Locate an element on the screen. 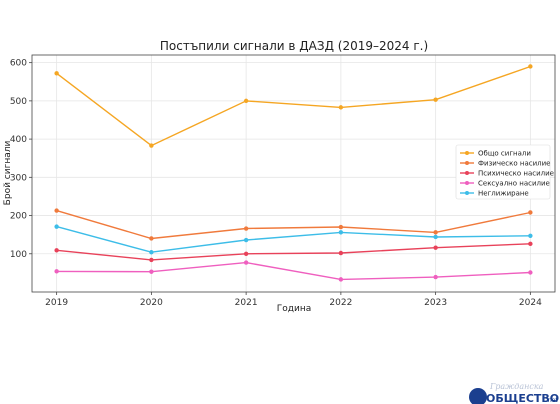  legend-label: Психическо насилие is located at coordinates (516, 174).